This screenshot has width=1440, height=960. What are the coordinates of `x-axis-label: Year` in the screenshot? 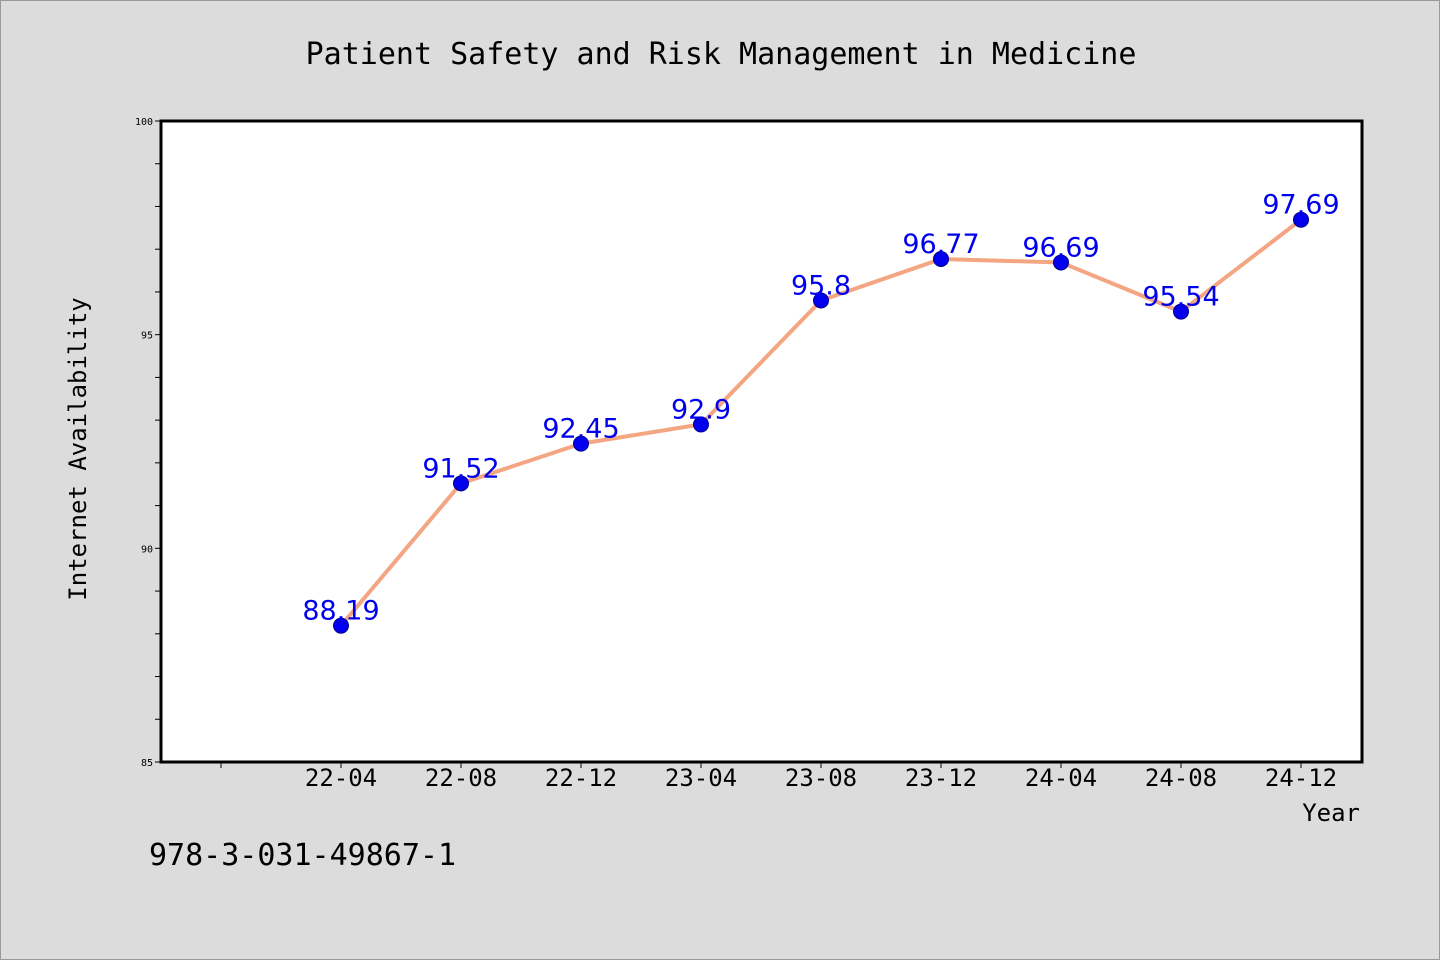 It's located at (1331, 813).